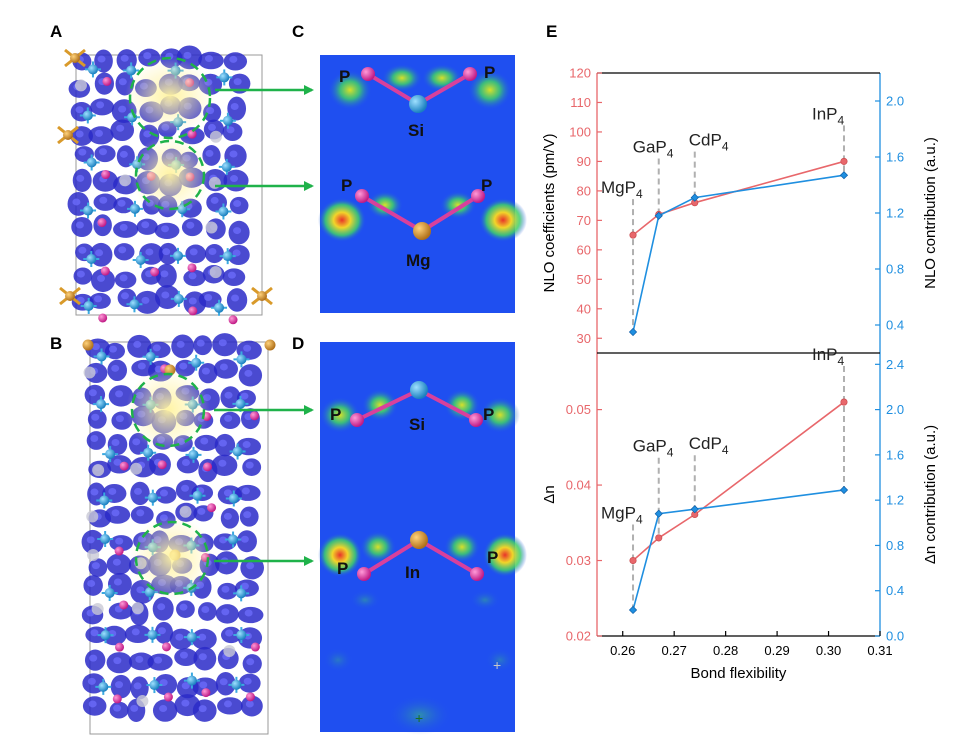  What do you see at coordinates (170, 98) in the screenshot?
I see `highlight-ring-a1` at bounding box center [170, 98].